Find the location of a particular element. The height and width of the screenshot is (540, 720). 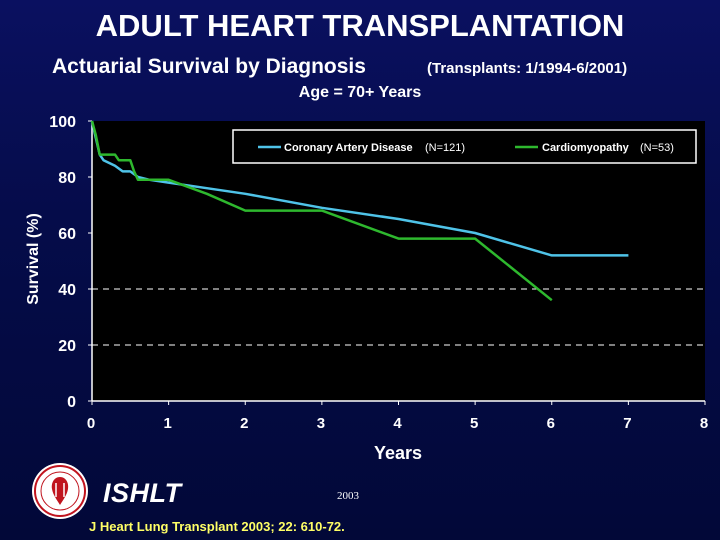

legend-label-cardiomyopathy: Cardiomyopathy is located at coordinates (586, 148).